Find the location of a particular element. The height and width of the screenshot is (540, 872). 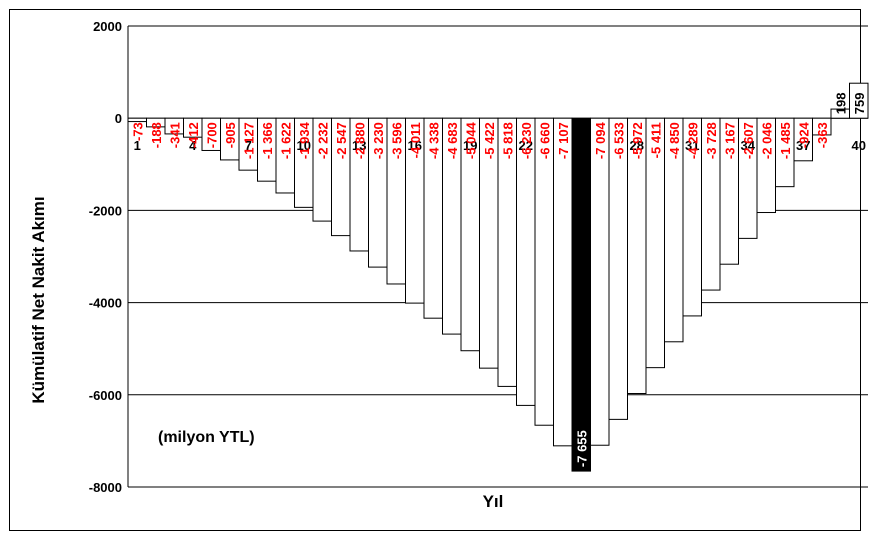

bar-data-label: -6 230 is located at coordinates (526, 140).